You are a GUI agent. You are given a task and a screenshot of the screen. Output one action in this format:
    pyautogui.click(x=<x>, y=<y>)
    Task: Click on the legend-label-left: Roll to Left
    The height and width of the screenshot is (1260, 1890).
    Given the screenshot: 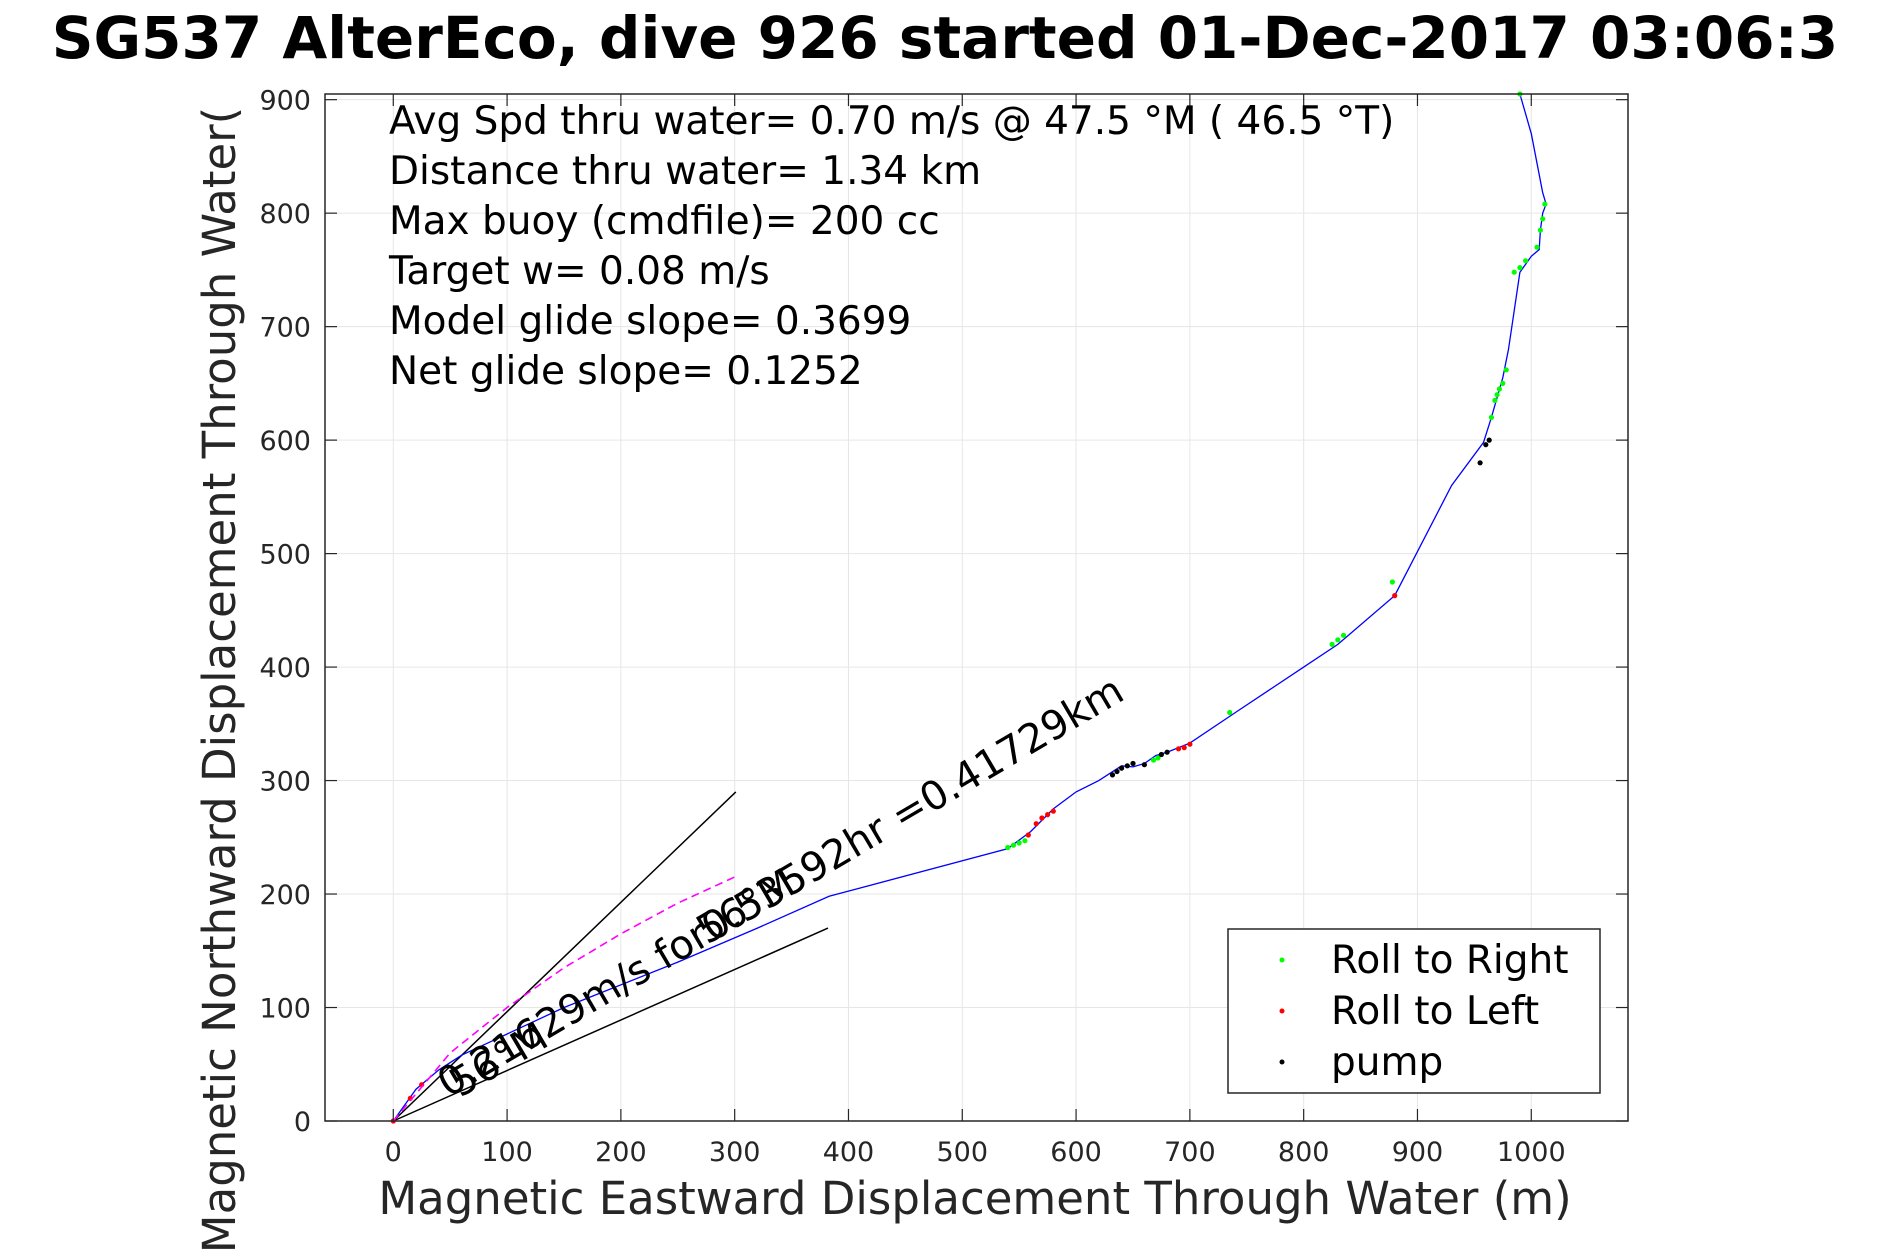 What is the action you would take?
    pyautogui.click(x=1435, y=1011)
    